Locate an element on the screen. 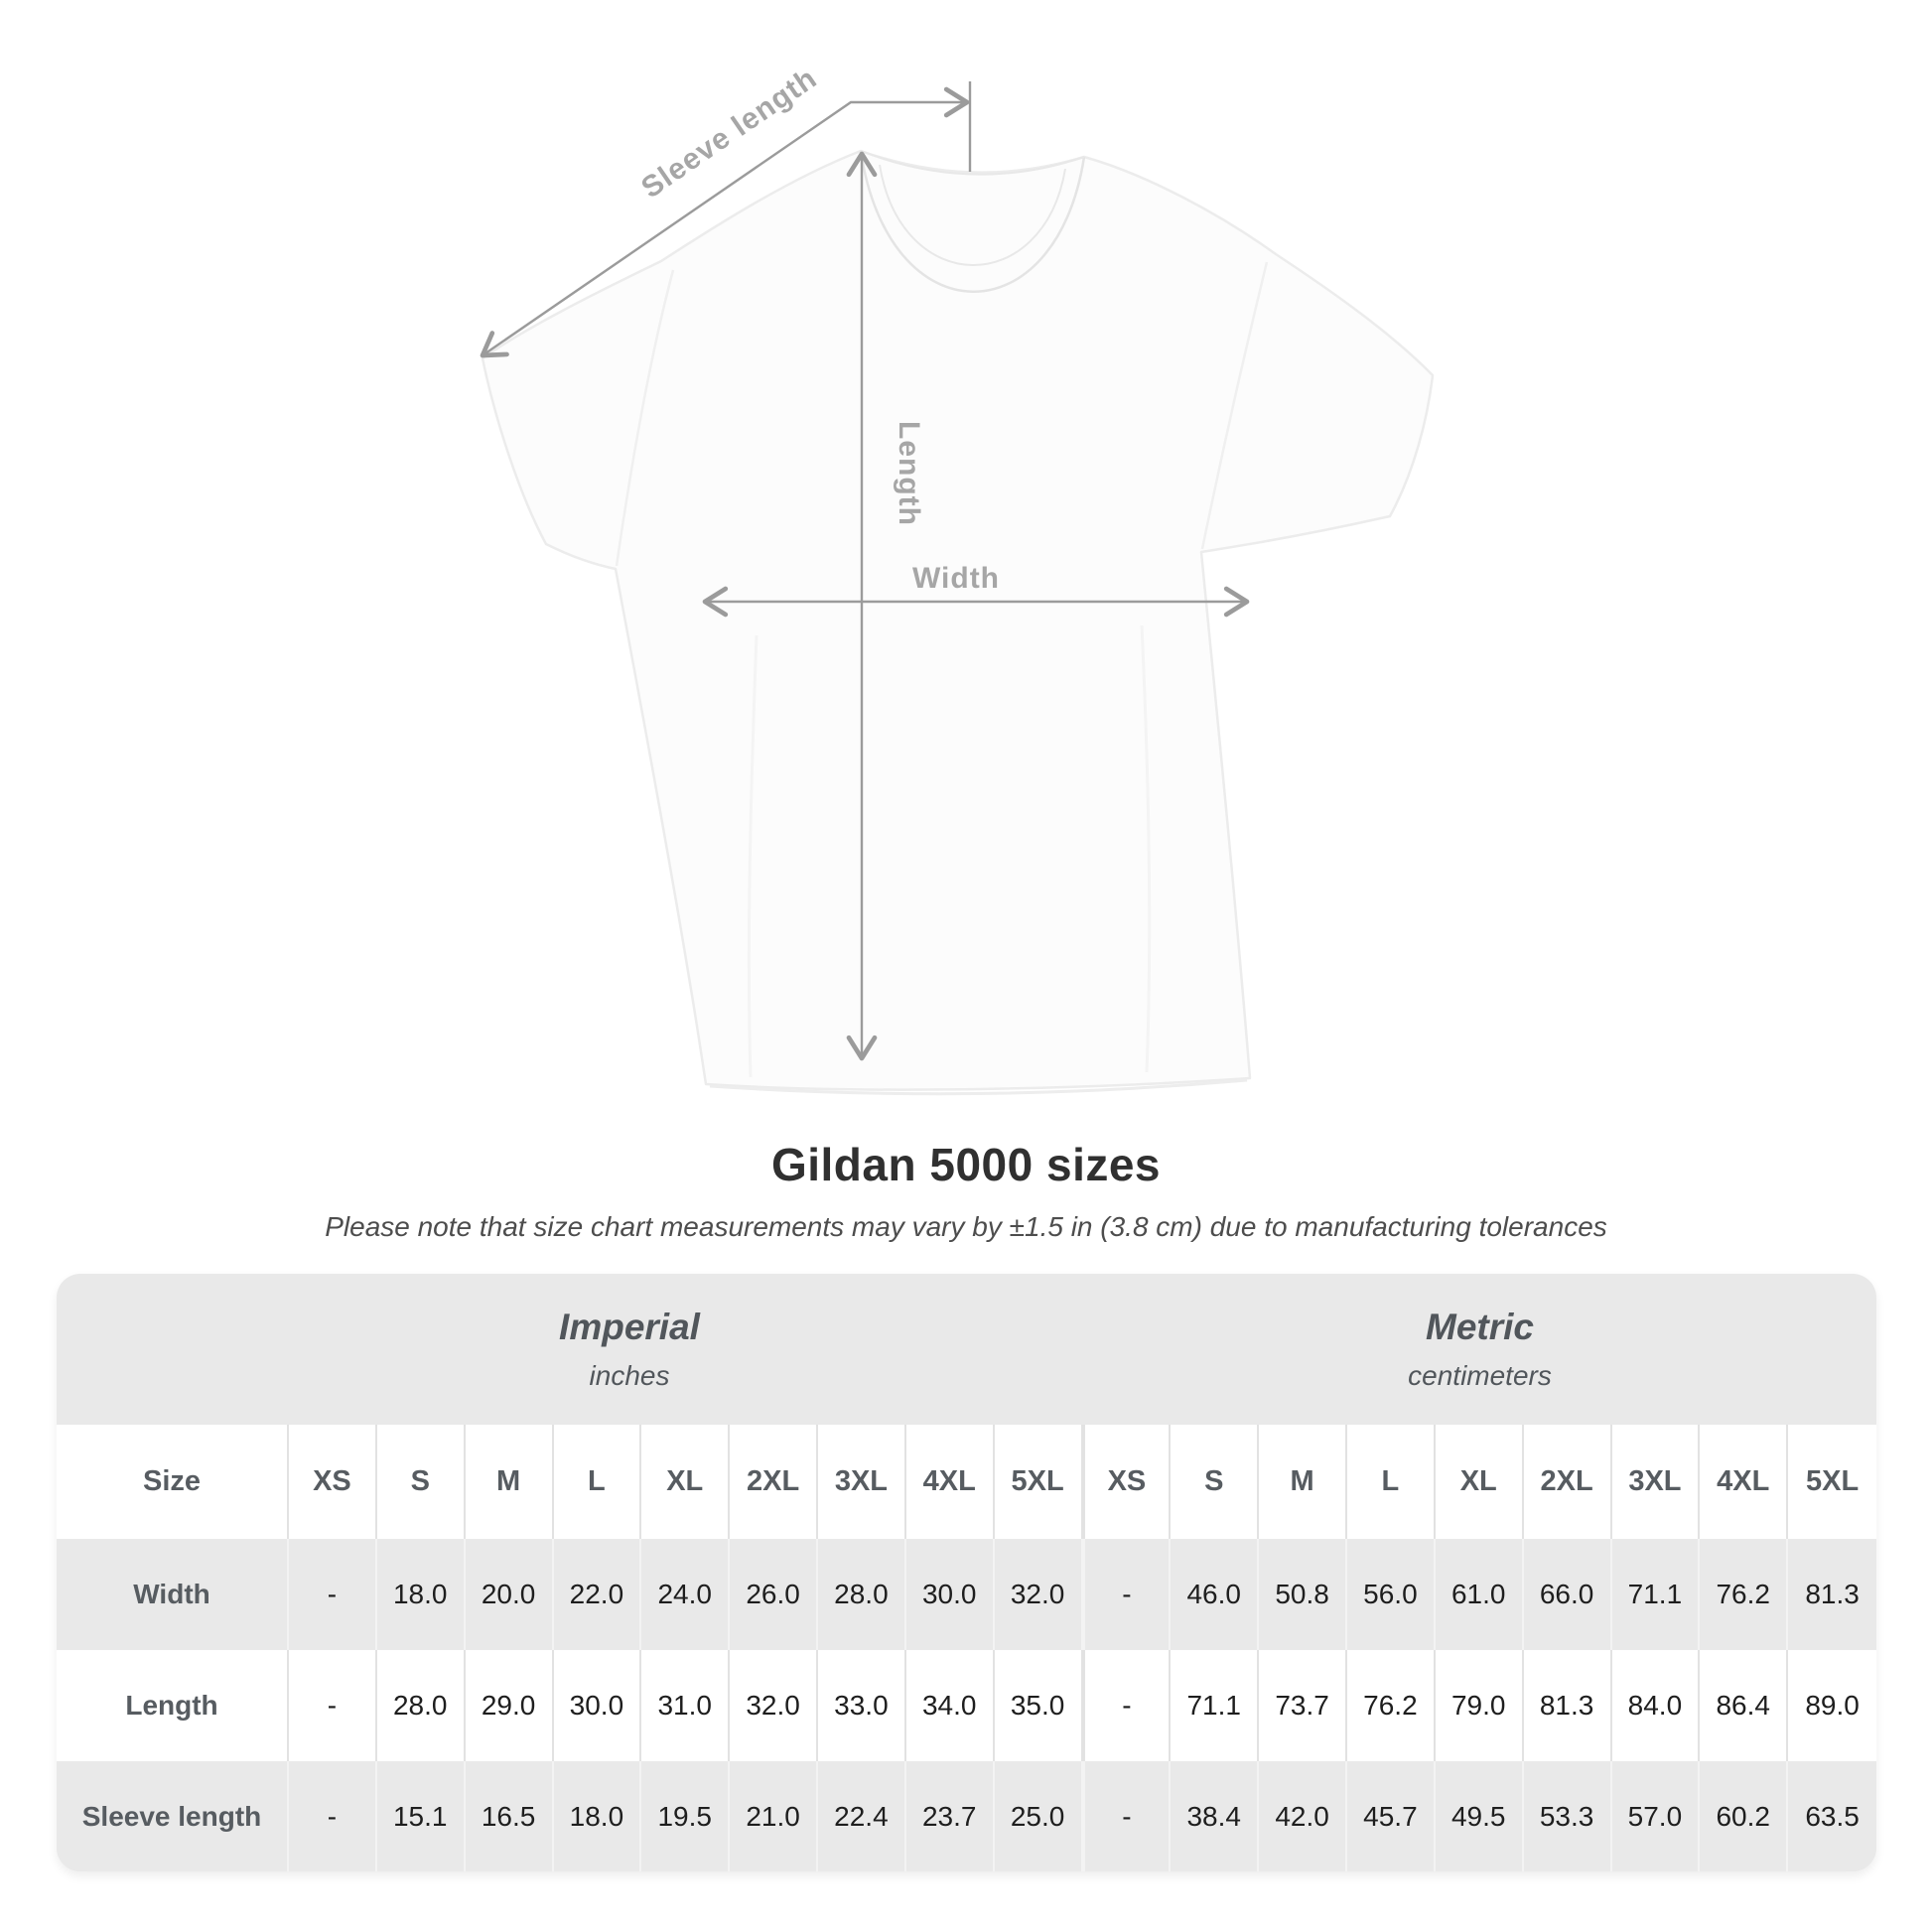  length-metric-3xl: 84.0 is located at coordinates (1656, 1706).